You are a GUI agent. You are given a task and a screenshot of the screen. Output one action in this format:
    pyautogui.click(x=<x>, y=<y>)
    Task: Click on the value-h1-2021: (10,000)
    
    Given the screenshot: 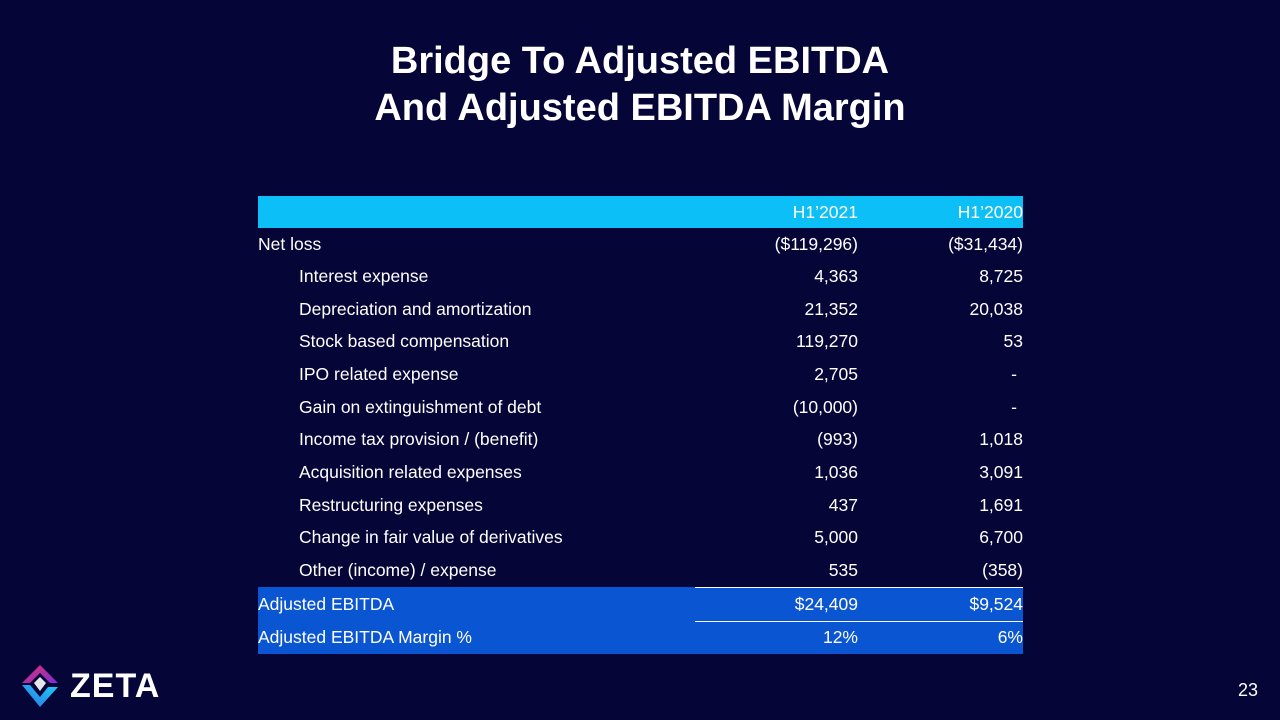 What is the action you would take?
    pyautogui.click(x=825, y=406)
    